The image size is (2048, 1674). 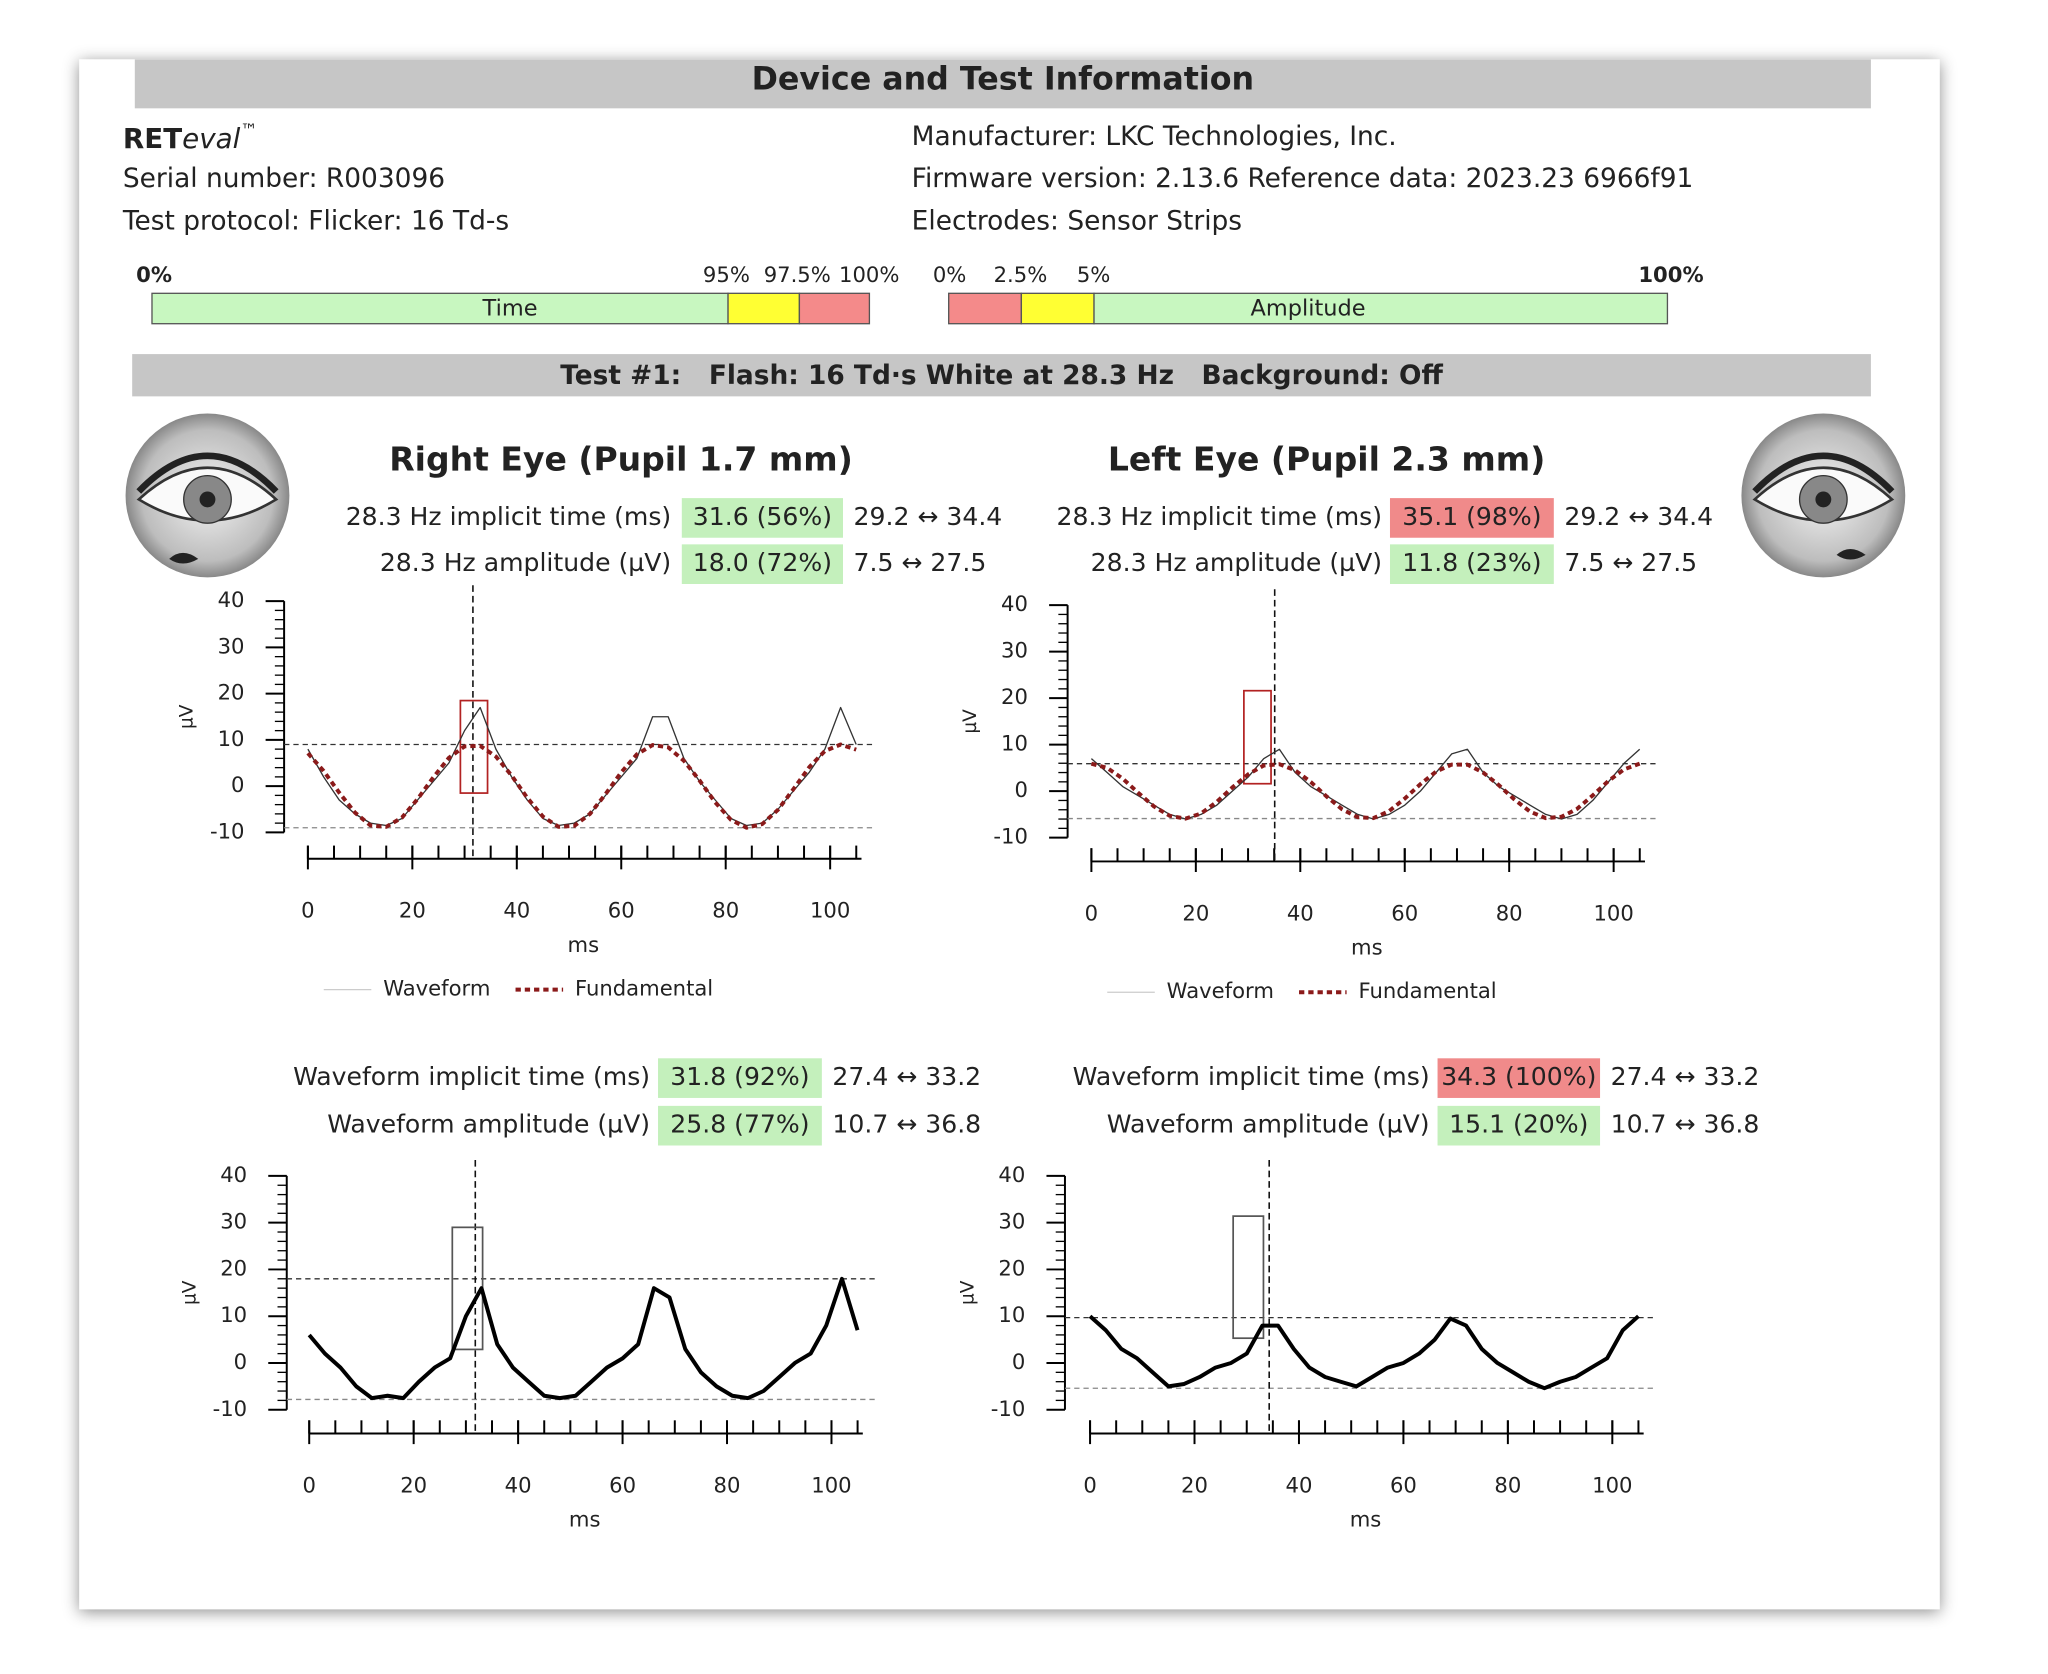 I want to click on test-protocol: Test protocol: Flicker: 16 Td-s, so click(x=315, y=220).